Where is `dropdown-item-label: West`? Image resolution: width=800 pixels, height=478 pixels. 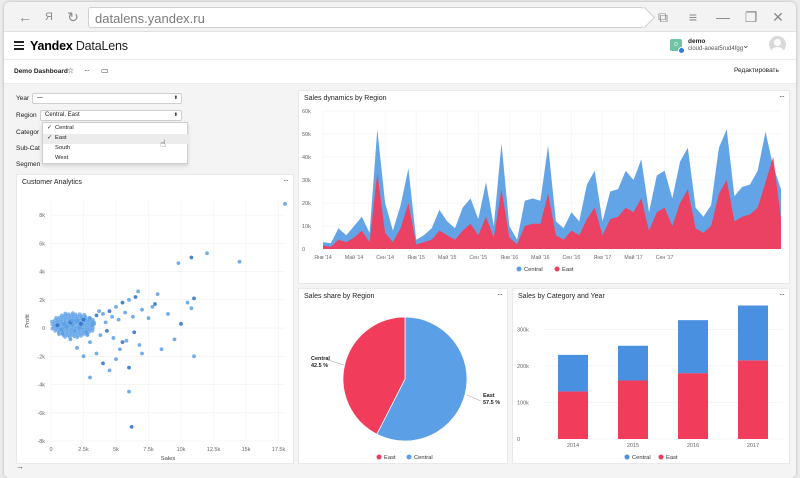
dropdown-item-label: West is located at coordinates (62, 158).